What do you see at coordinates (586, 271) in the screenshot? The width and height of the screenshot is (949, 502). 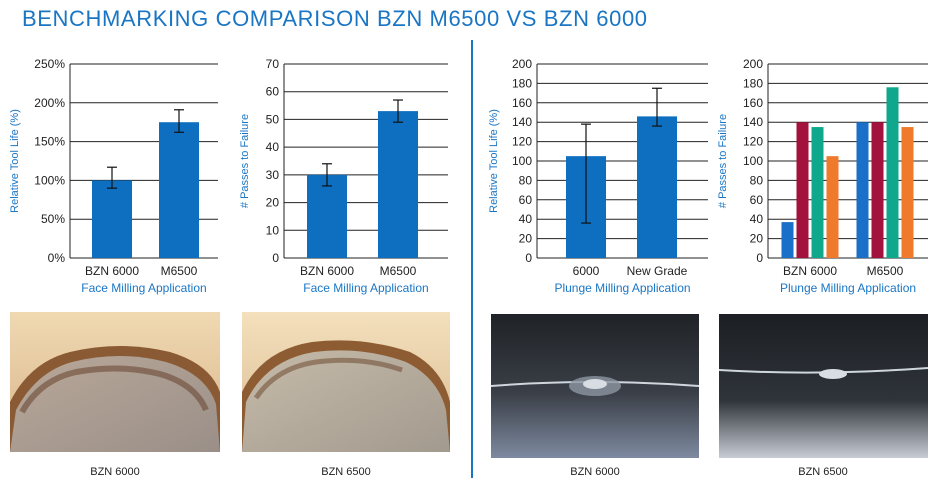 I see `x-tick-label: 6000` at bounding box center [586, 271].